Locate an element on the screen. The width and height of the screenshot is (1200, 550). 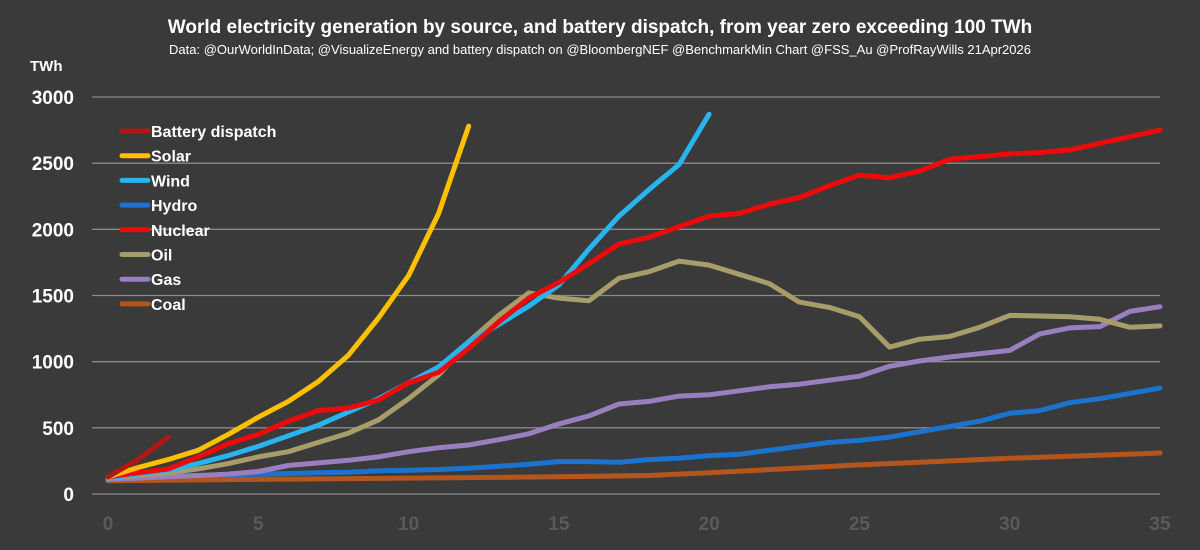
x-tick-label-30: 30 is located at coordinates (1009, 524).